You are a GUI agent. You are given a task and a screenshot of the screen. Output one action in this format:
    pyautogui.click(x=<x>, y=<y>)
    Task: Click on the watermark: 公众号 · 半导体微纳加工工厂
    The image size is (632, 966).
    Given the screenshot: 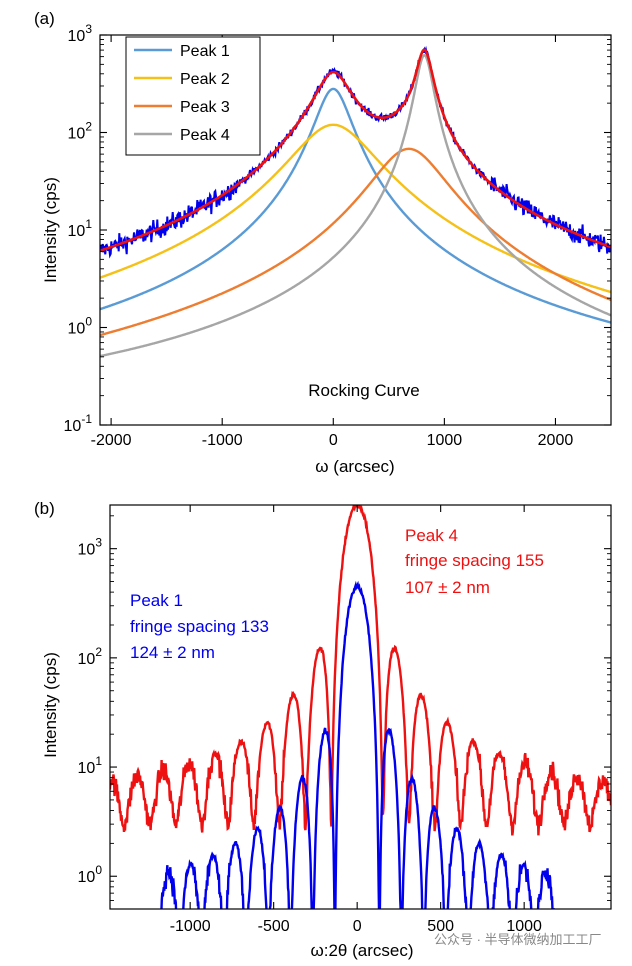 What is the action you would take?
    pyautogui.click(x=518, y=939)
    